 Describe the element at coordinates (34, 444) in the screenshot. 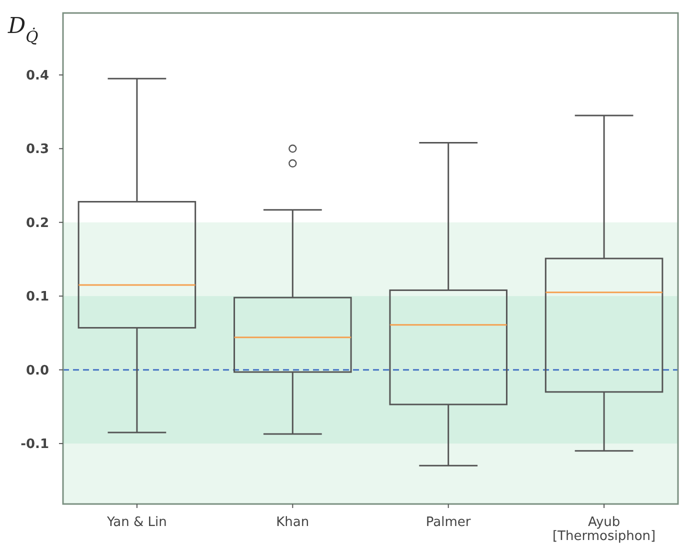

I see `y-tick-label: -0.1` at that location.